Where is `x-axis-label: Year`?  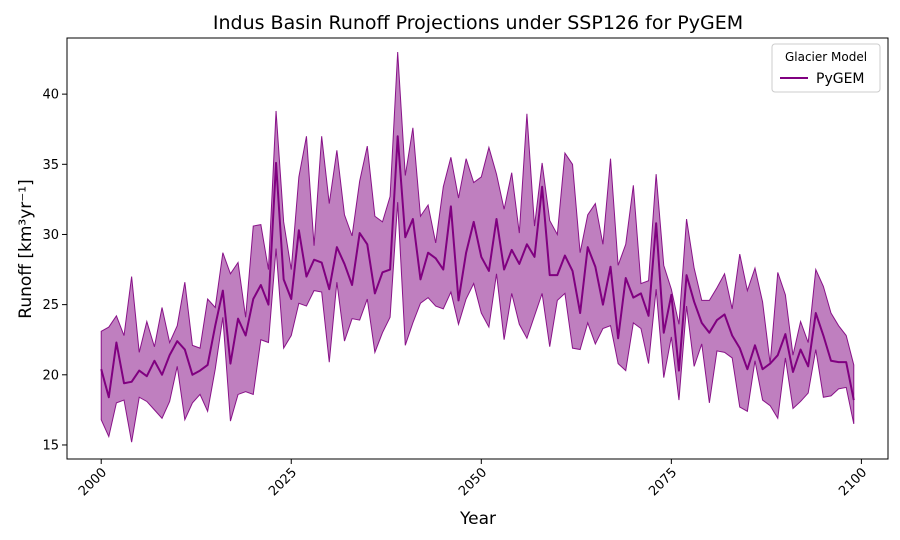
x-axis-label: Year is located at coordinates (477, 519).